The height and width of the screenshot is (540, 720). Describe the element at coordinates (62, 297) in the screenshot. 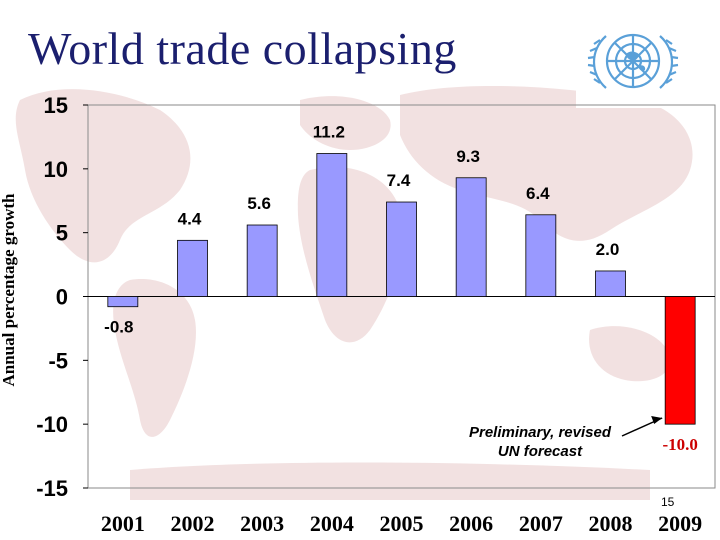

I see `y-tick-label: 0` at that location.